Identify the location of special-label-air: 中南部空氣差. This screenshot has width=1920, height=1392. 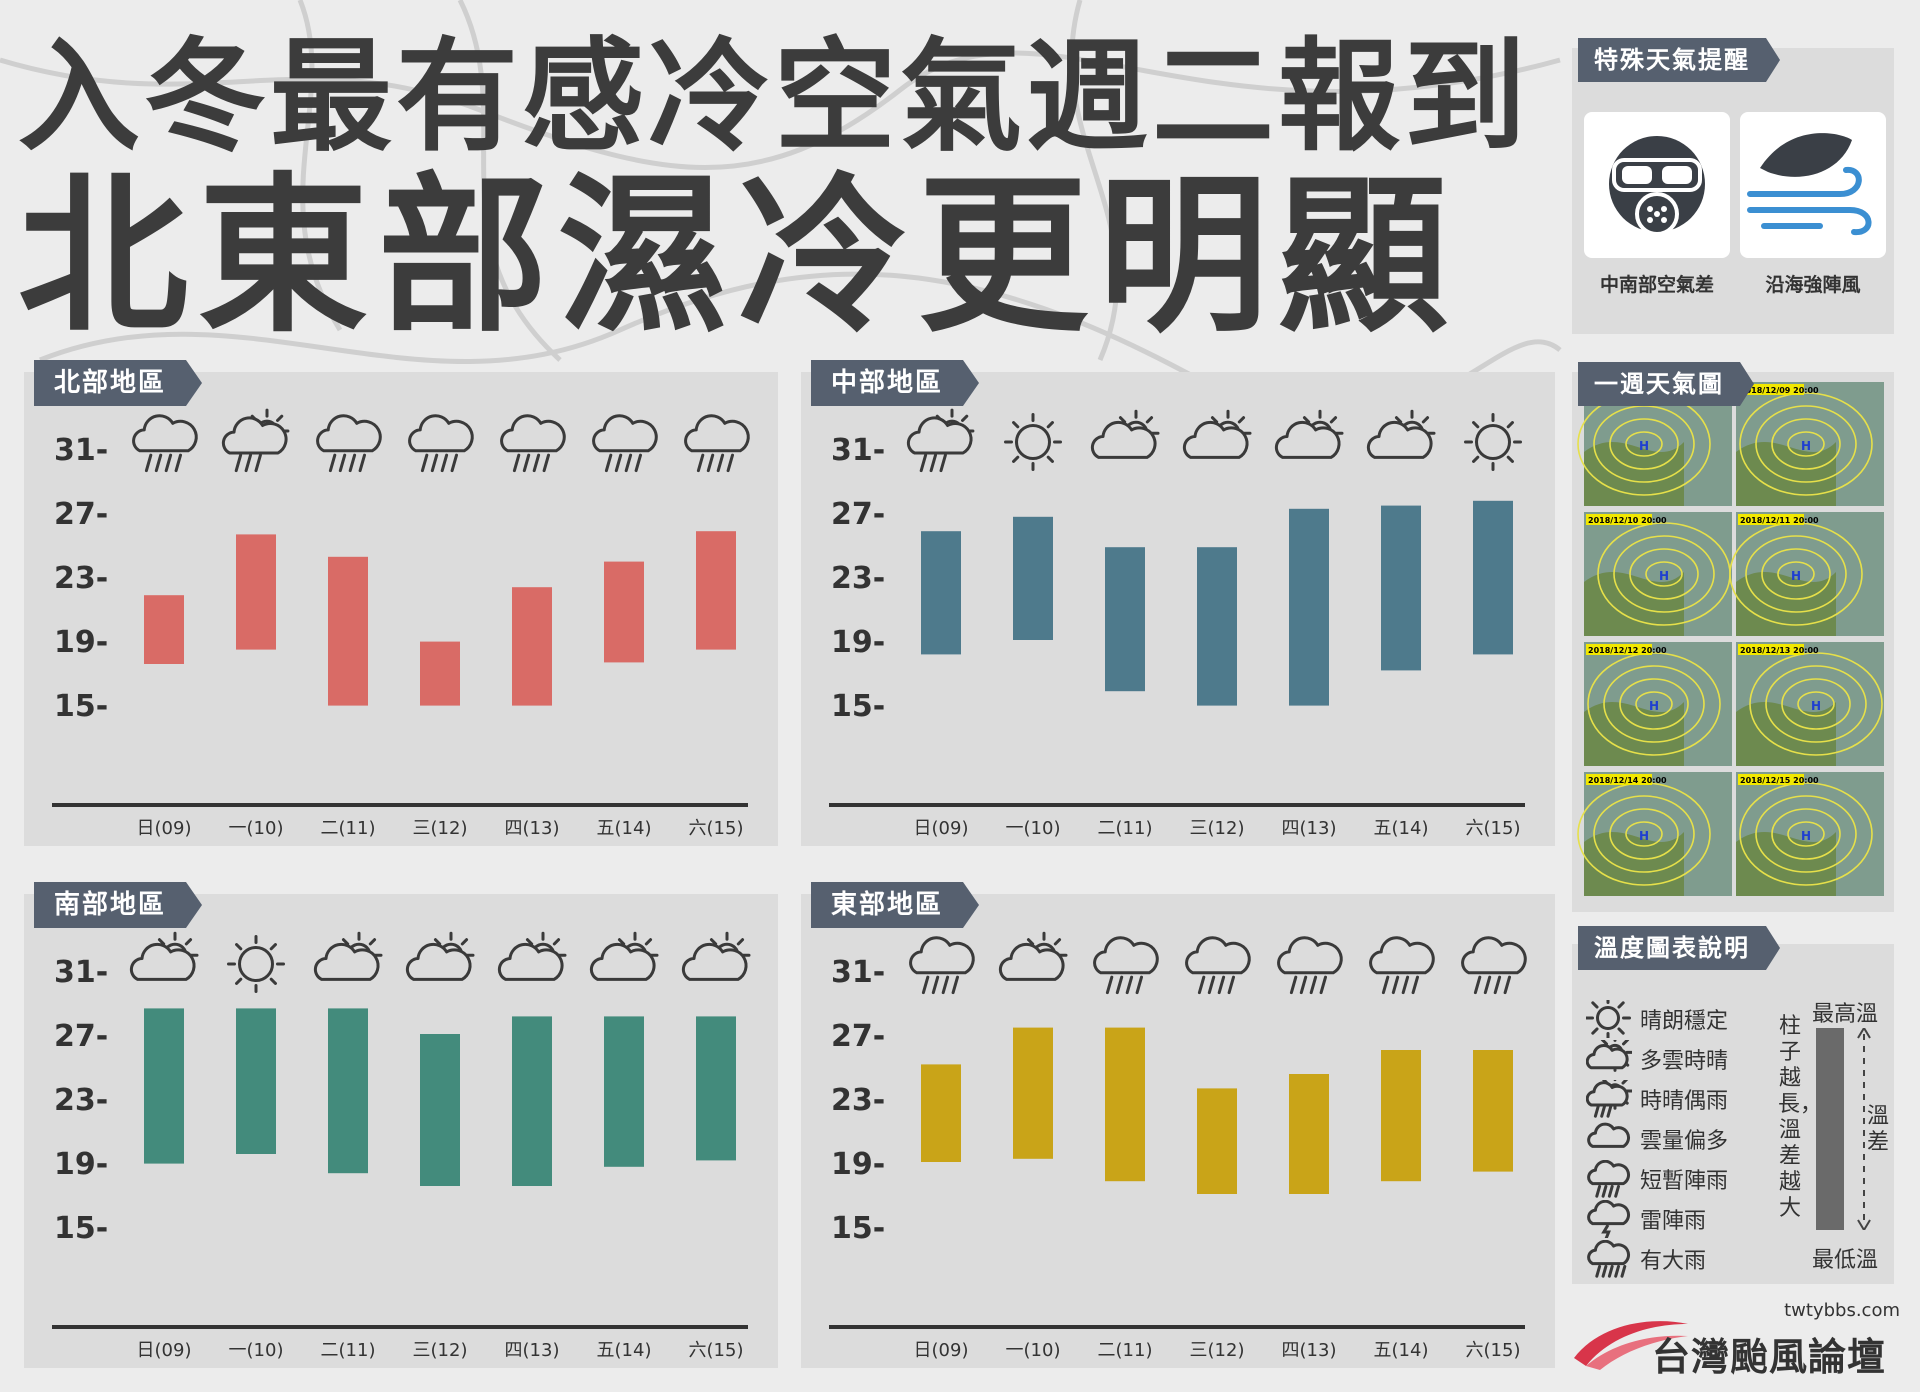
(1656, 285).